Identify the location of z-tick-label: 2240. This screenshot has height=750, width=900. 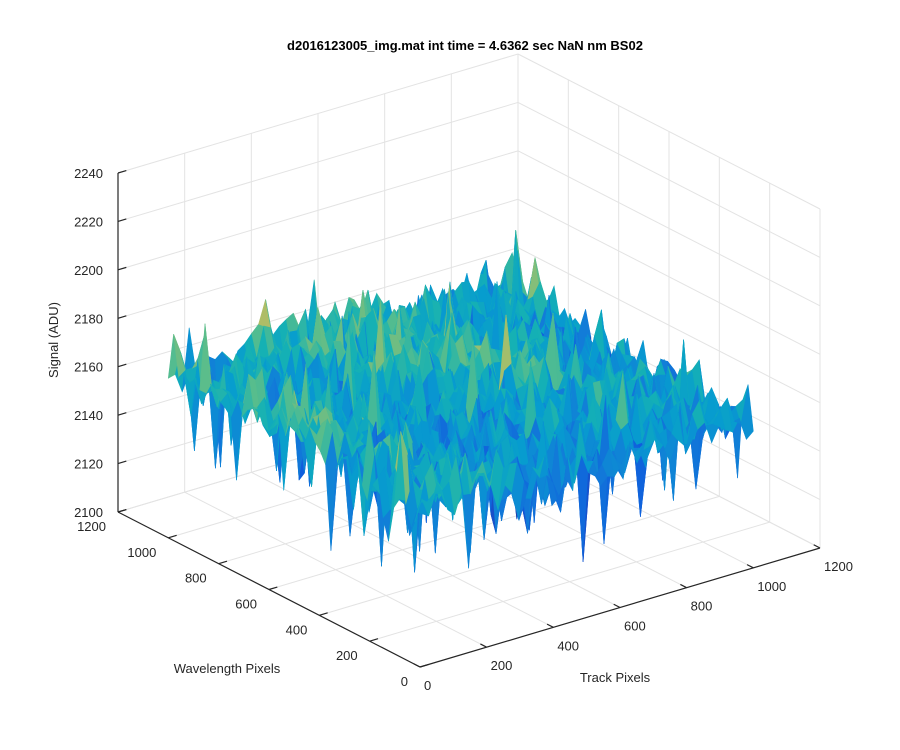
(88, 173).